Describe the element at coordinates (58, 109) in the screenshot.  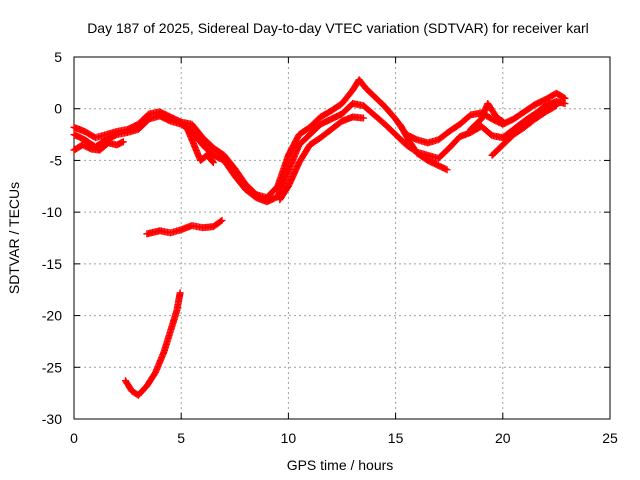
I see `y-tick-label: 0` at that location.